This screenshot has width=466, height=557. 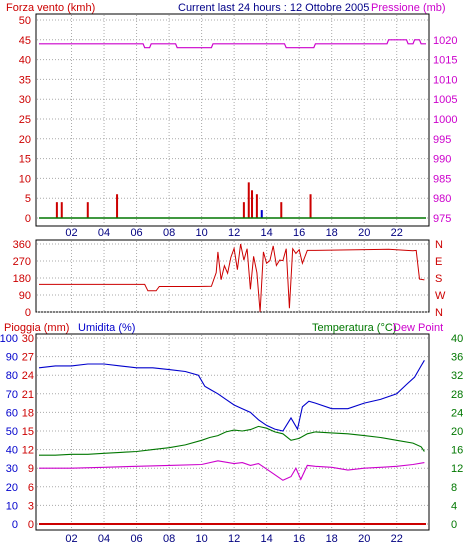 What do you see at coordinates (201, 539) in the screenshot?
I see `weather-x-tick-label: 10` at bounding box center [201, 539].